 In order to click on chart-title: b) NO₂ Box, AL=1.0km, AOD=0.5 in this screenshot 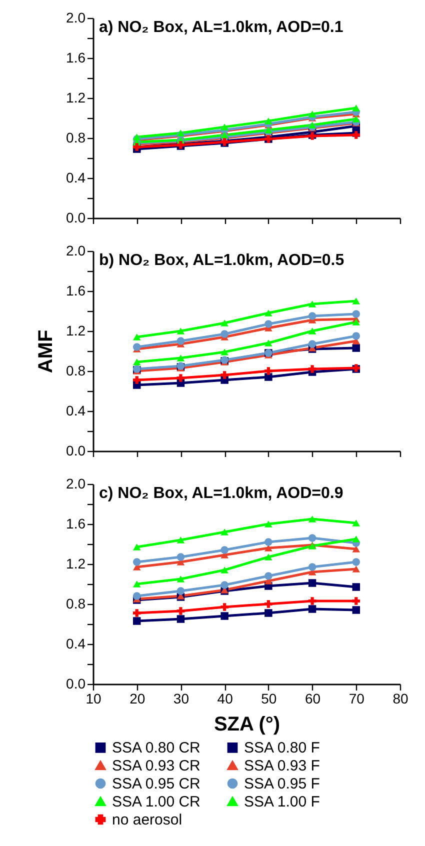, I will do `click(221, 260)`.